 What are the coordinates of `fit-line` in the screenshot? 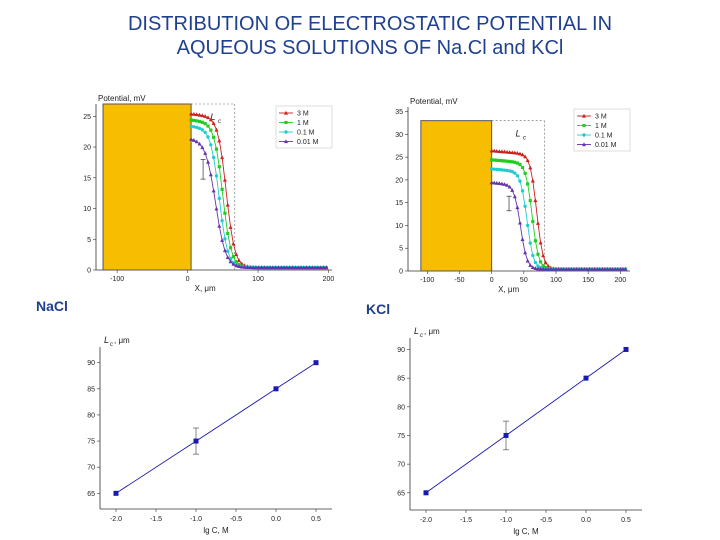 It's located at (526, 421).